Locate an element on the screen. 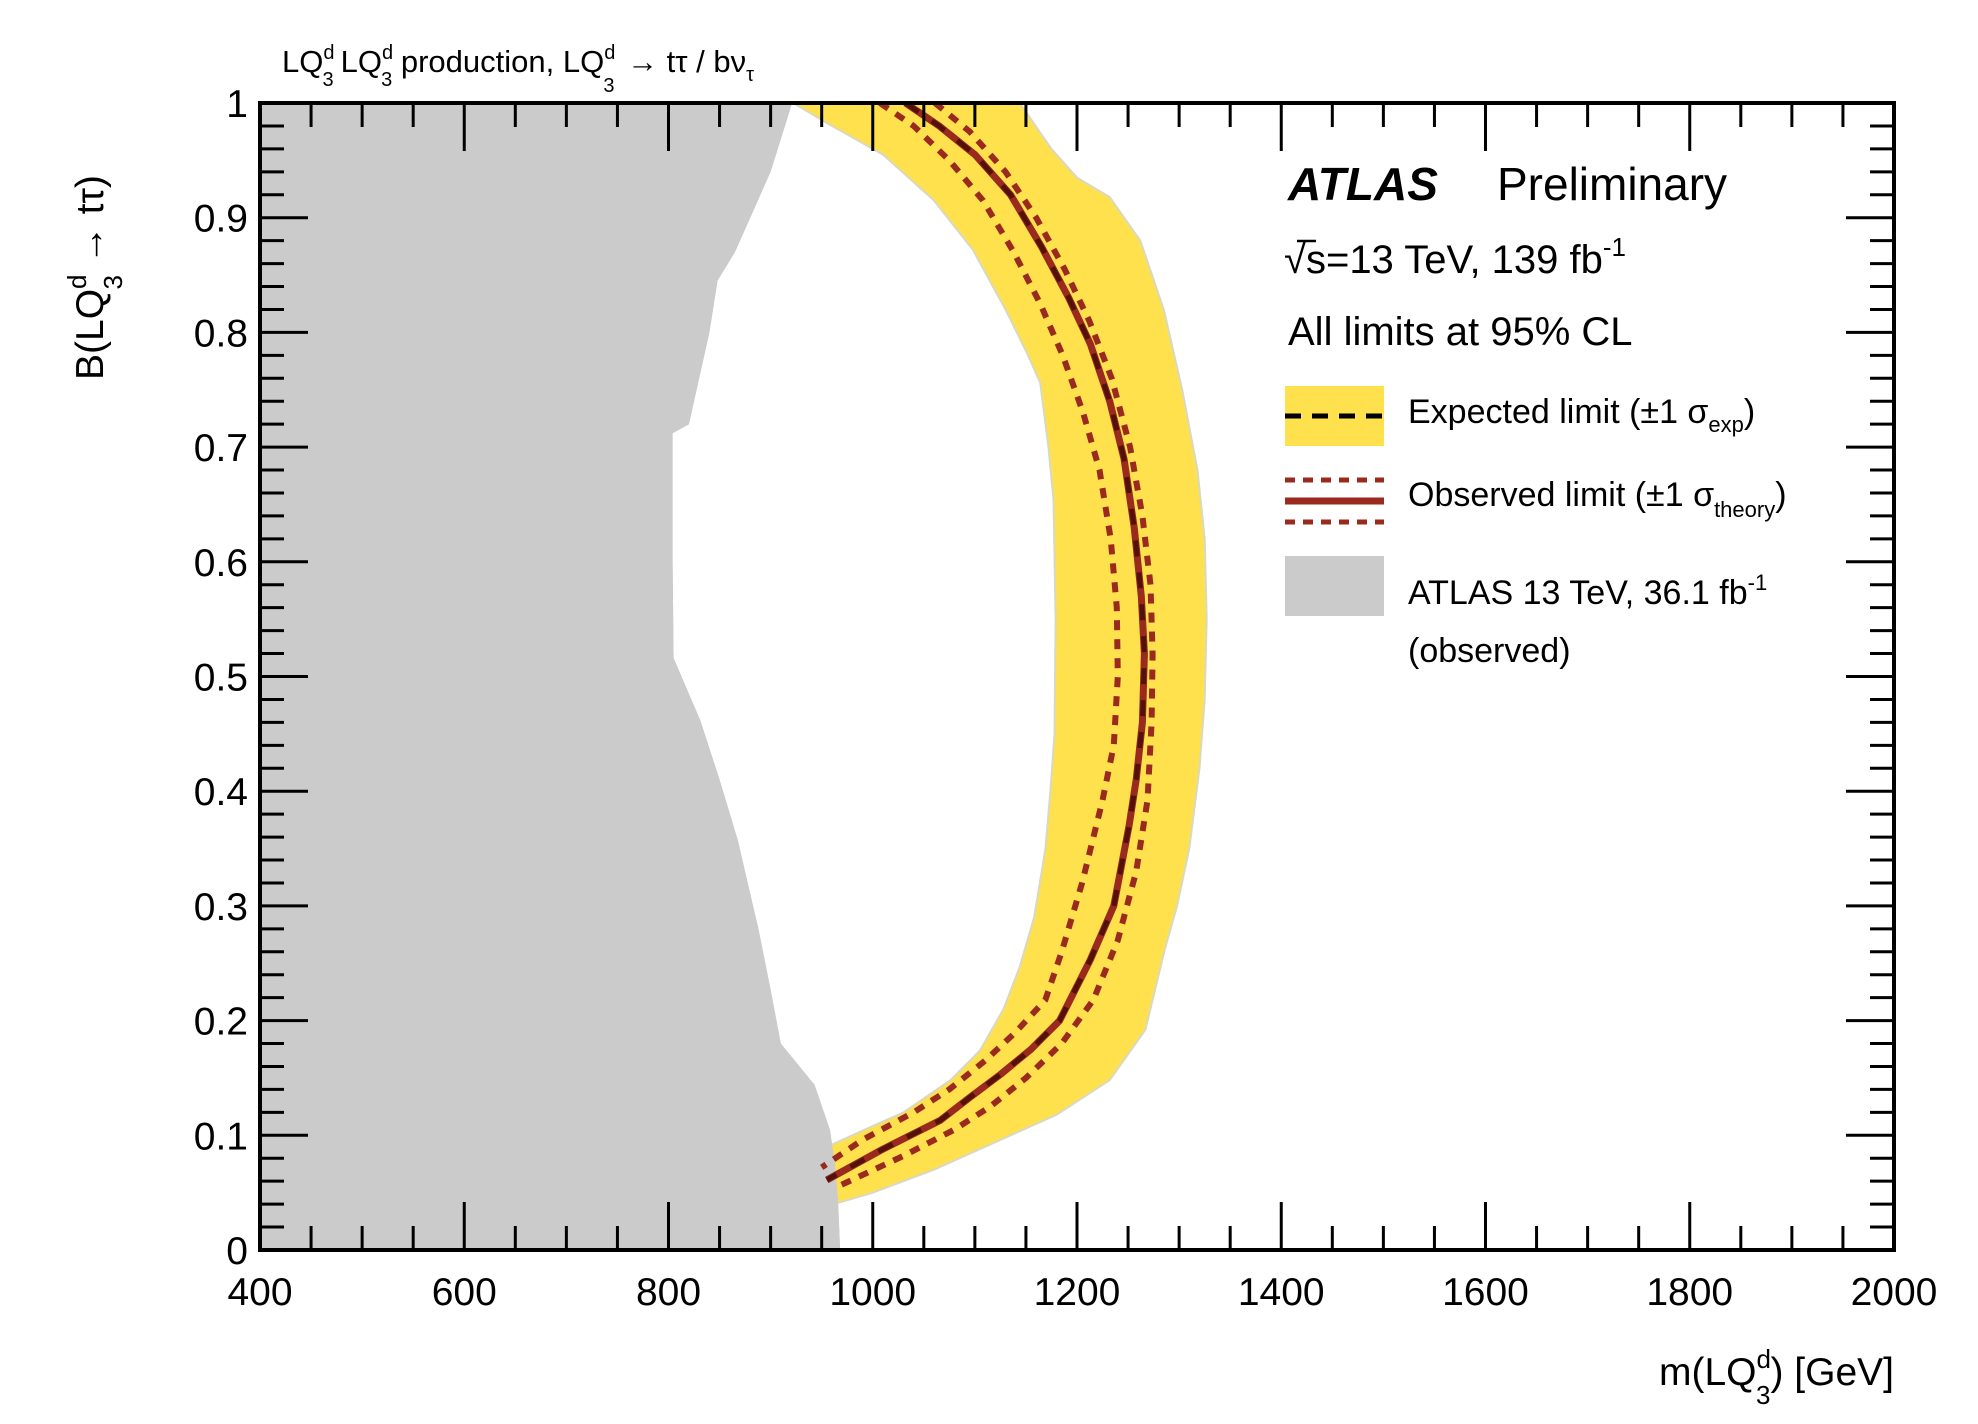  energy-label: √s=13 TeV, 139 fb-1 is located at coordinates (1455, 257).